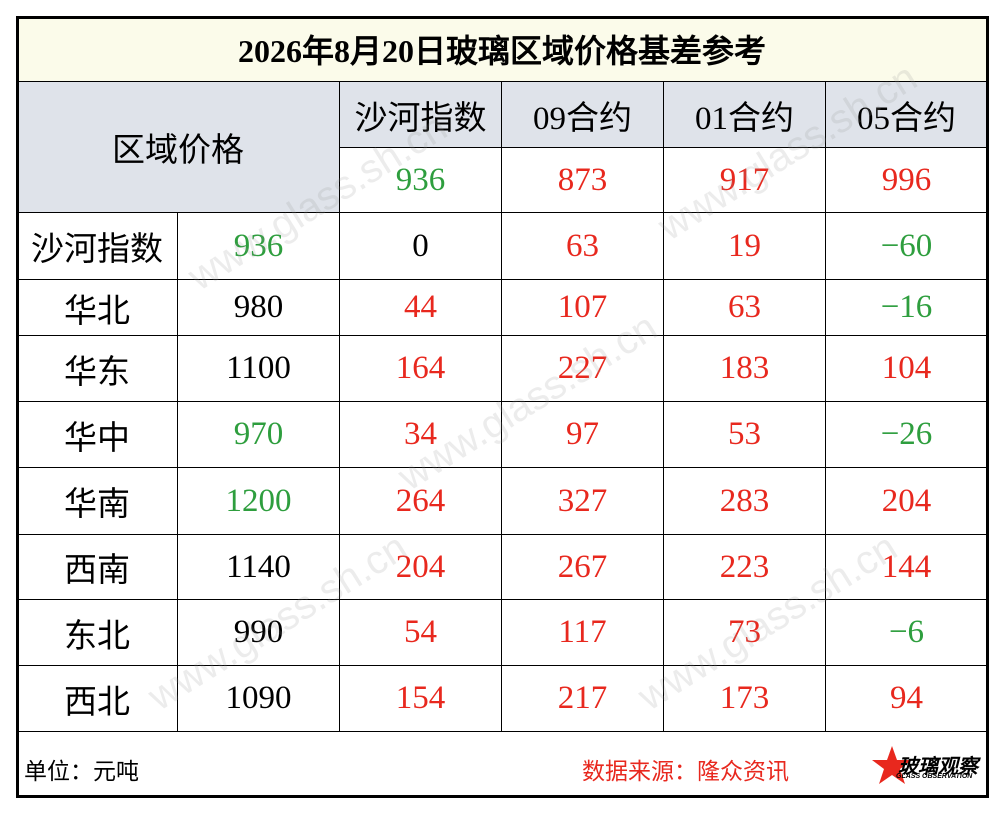 The height and width of the screenshot is (814, 1004). I want to click on logo-subtitle: GLASS OBSERVATION, so click(934, 776).